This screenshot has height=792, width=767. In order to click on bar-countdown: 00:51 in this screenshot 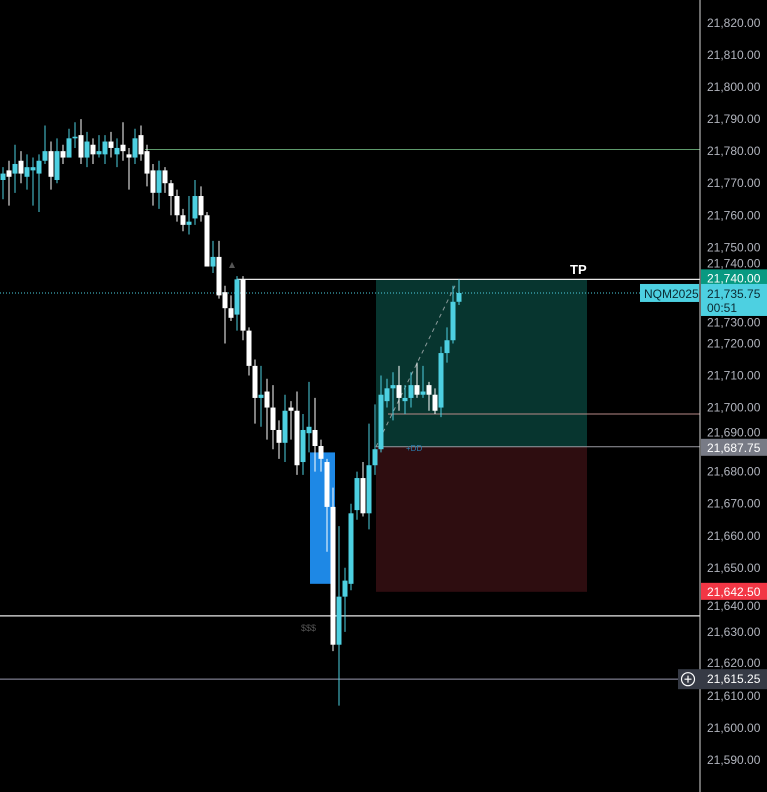, I will do `click(722, 308)`.